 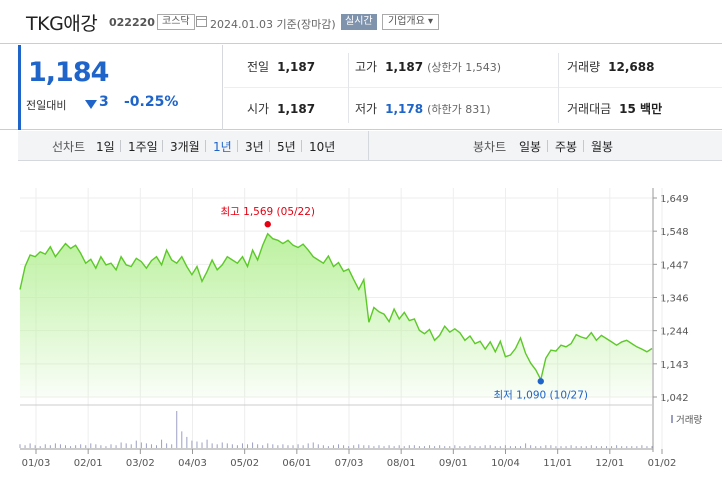 What do you see at coordinates (459, 109) in the screenshot?
I see `lower-limit: (하한가 831)` at bounding box center [459, 109].